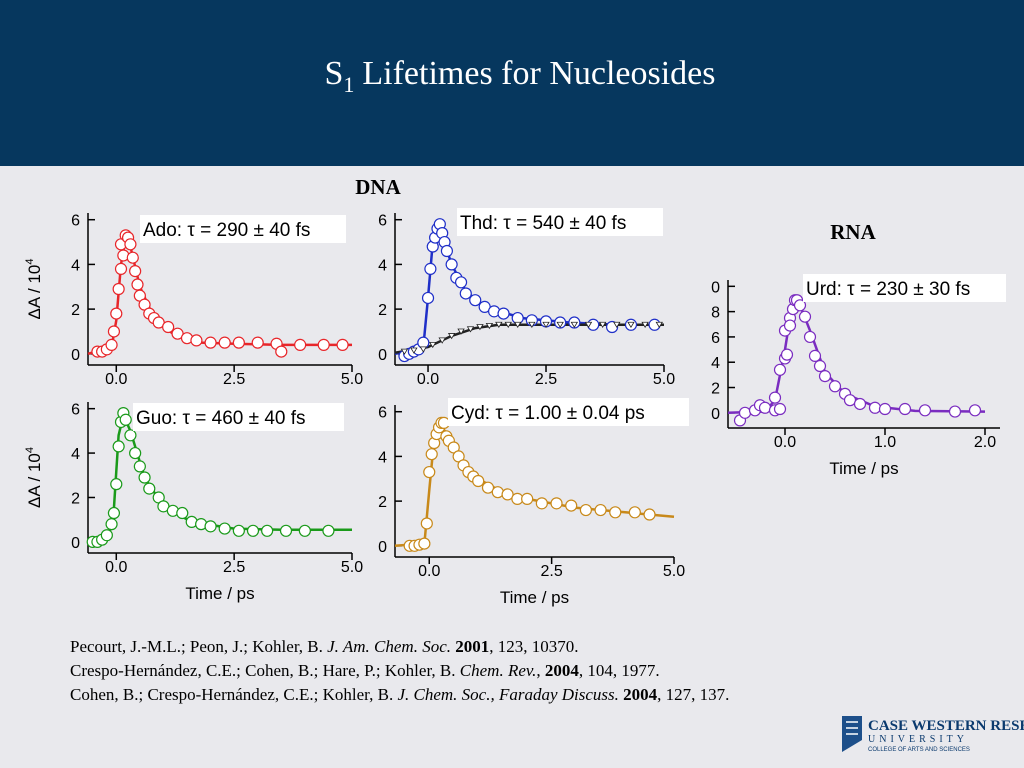 This screenshot has width=1024, height=768. I want to click on y-axis-label-text: ΔA / 10, so click(34, 480).